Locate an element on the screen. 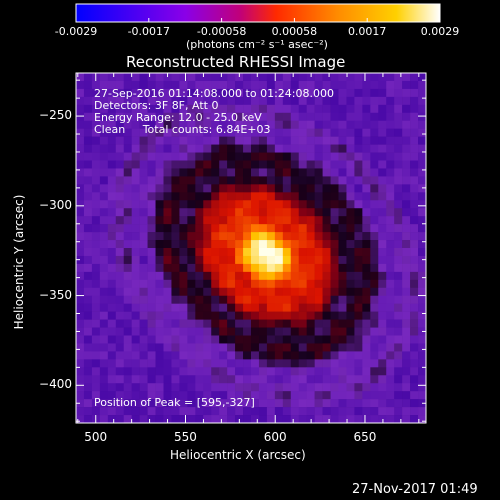 The width and height of the screenshot is (500, 500). colorbar-tick-label: -0.0017 is located at coordinates (149, 31).